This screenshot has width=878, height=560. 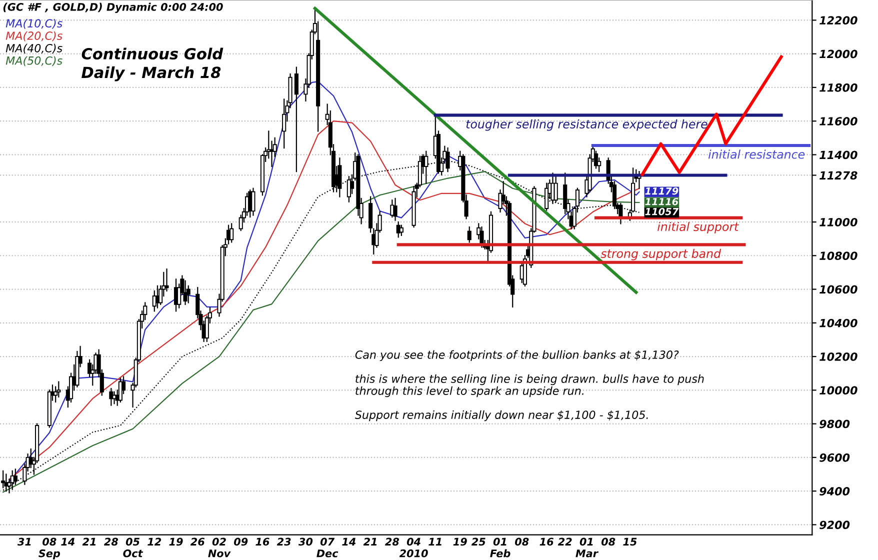 I want to click on text: Daily - March 18, so click(x=151, y=74).